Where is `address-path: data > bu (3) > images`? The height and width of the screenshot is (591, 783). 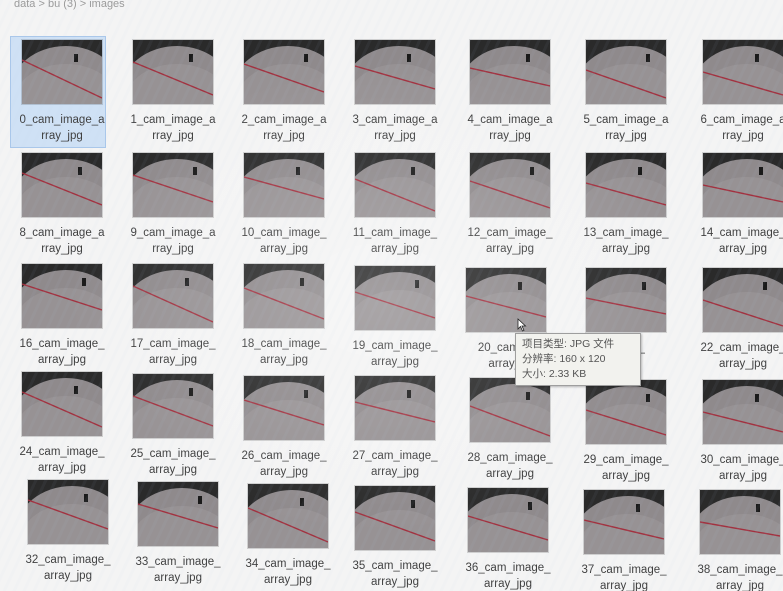 address-path: data > bu (3) > images is located at coordinates (69, 5).